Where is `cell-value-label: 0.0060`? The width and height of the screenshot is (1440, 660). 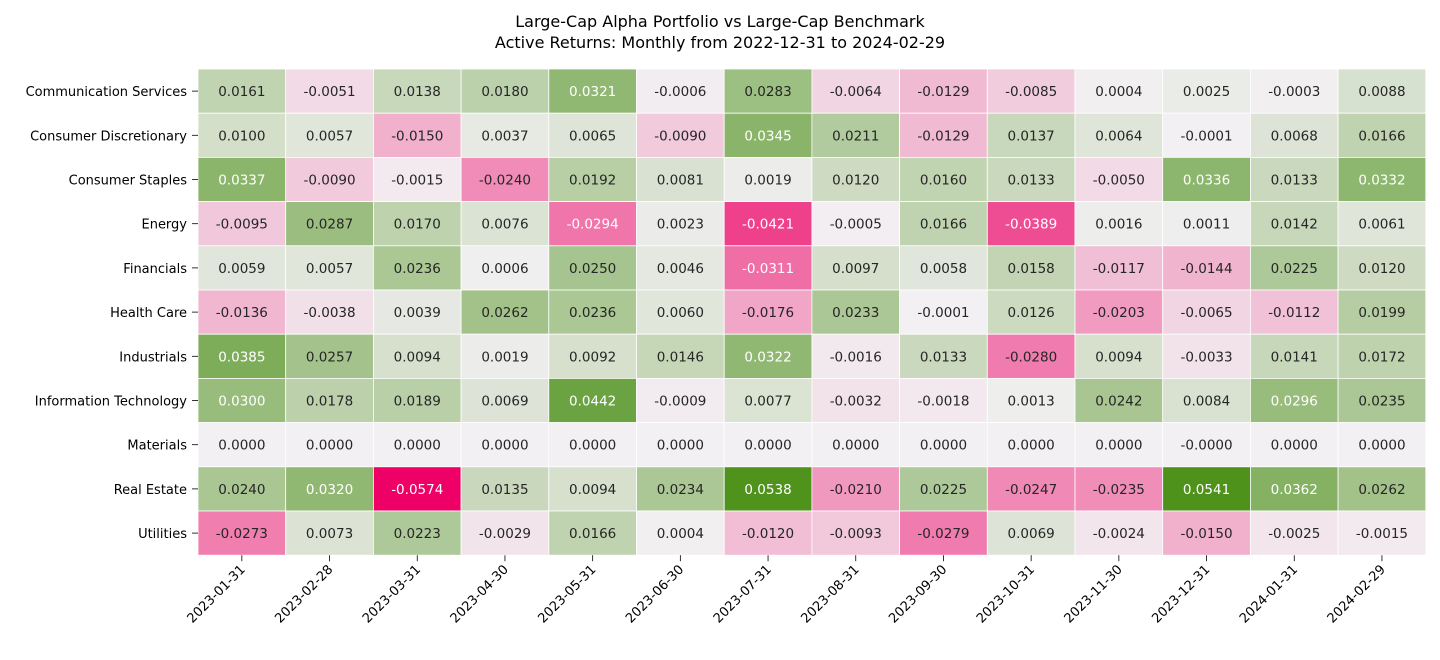 cell-value-label: 0.0060 is located at coordinates (680, 313).